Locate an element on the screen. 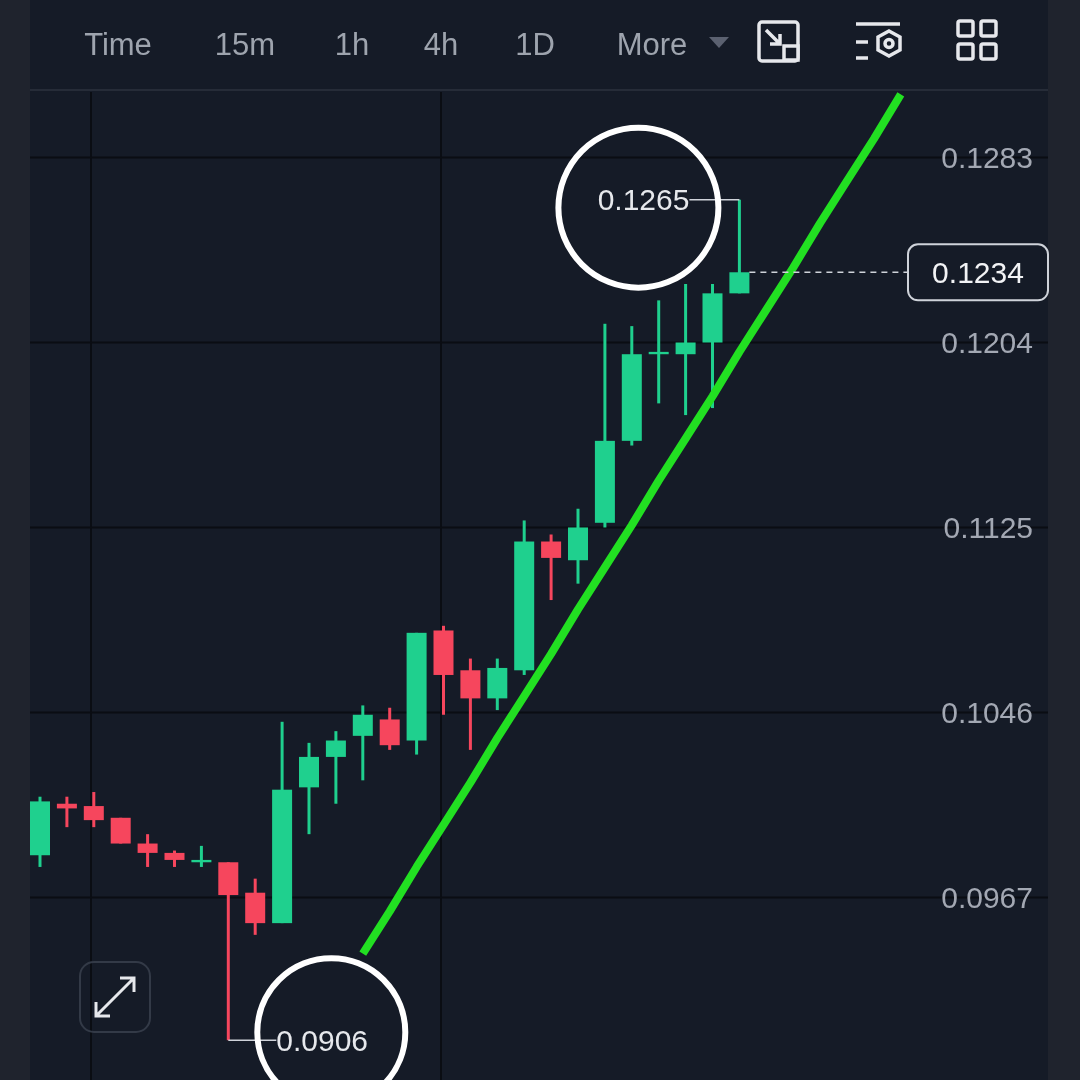  annotation: 0.0906 is located at coordinates (322, 1040).